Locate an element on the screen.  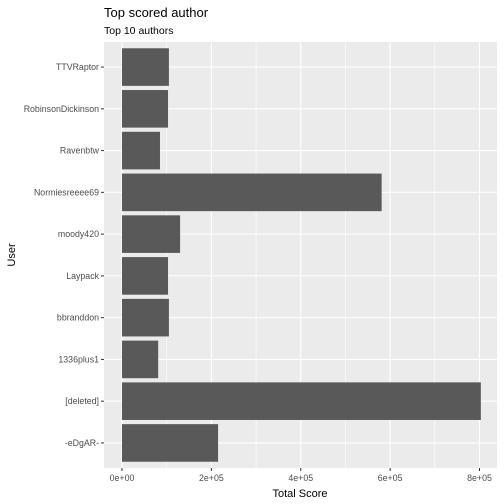
x-tick-label: 0e+00 is located at coordinates (122, 478).